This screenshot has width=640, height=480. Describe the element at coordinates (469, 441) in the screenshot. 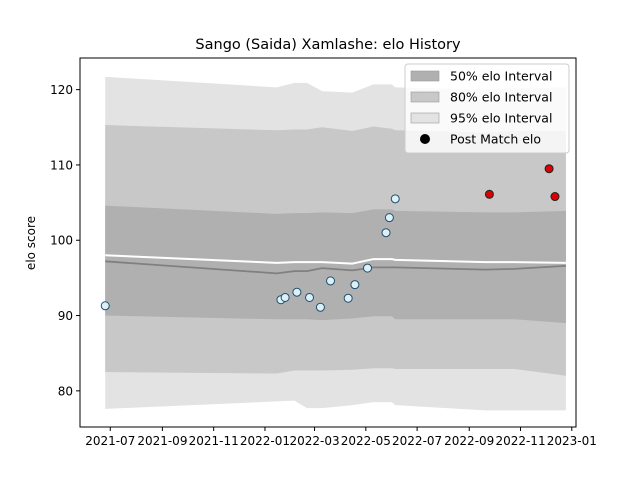

I see `x-tick-label: 2022-09` at that location.